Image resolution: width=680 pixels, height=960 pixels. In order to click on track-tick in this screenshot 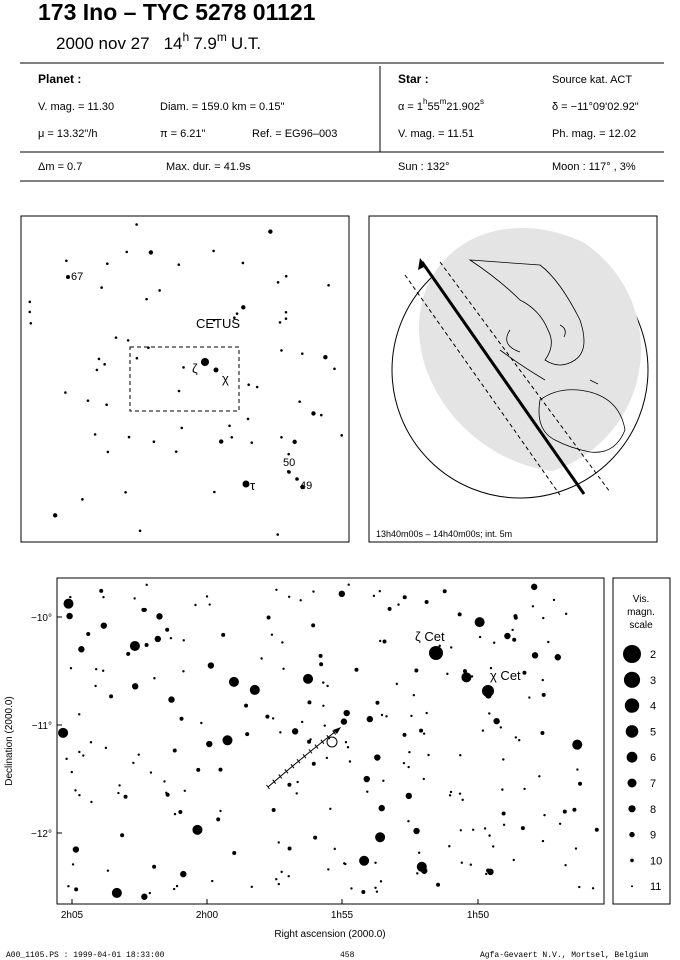, I will do `click(322, 742)`.